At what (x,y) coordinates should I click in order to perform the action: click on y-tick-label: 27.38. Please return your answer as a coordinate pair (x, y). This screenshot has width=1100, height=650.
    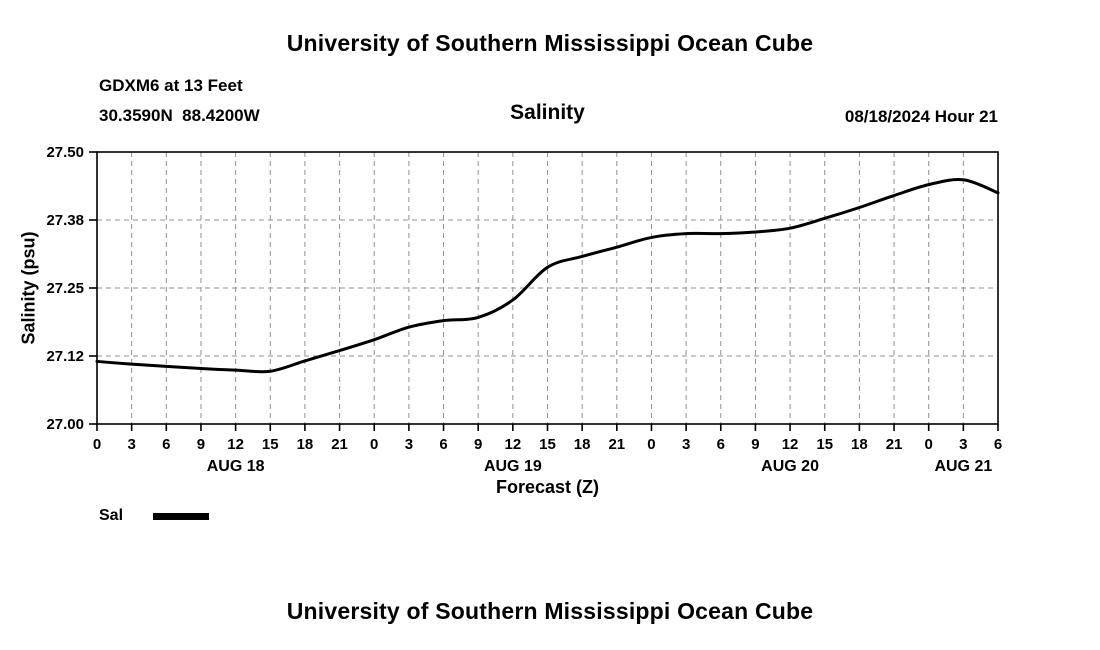
    Looking at the image, I should click on (65, 220).